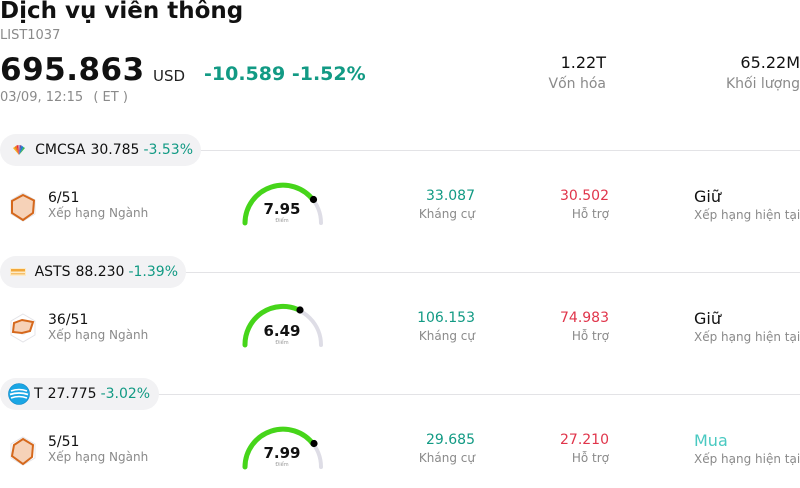 The height and width of the screenshot is (488, 800). What do you see at coordinates (450, 196) in the screenshot?
I see `resistance-value: 33.087` at bounding box center [450, 196].